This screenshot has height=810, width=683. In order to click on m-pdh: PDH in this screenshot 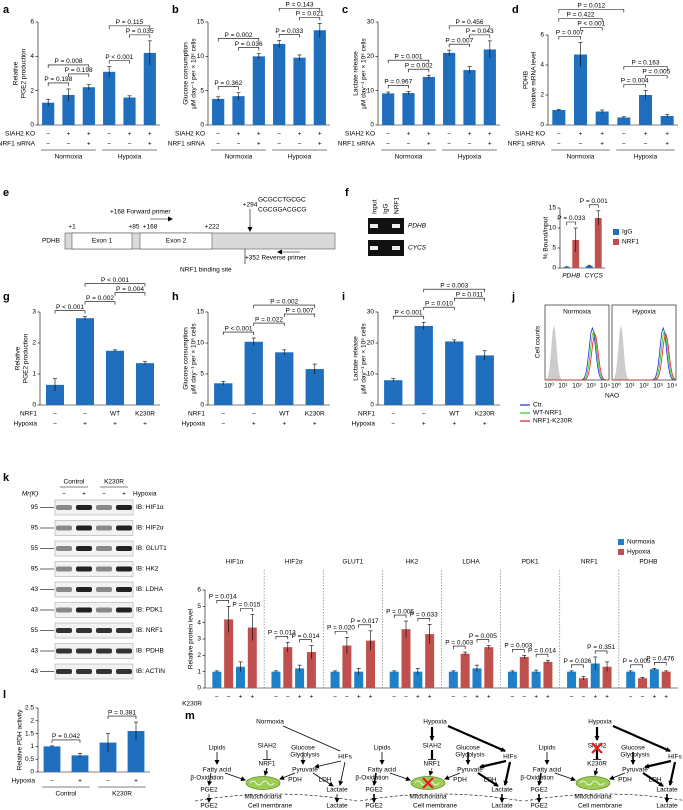, I will do `click(295, 780)`.